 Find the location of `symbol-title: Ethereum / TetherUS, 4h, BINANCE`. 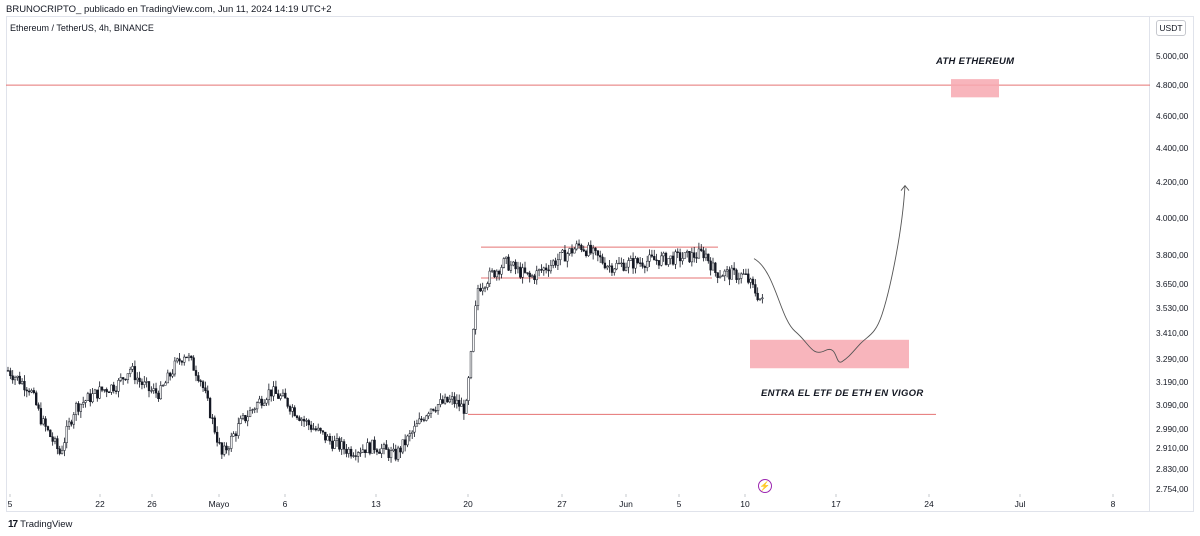

symbol-title: Ethereum / TetherUS, 4h, BINANCE is located at coordinates (82, 28).